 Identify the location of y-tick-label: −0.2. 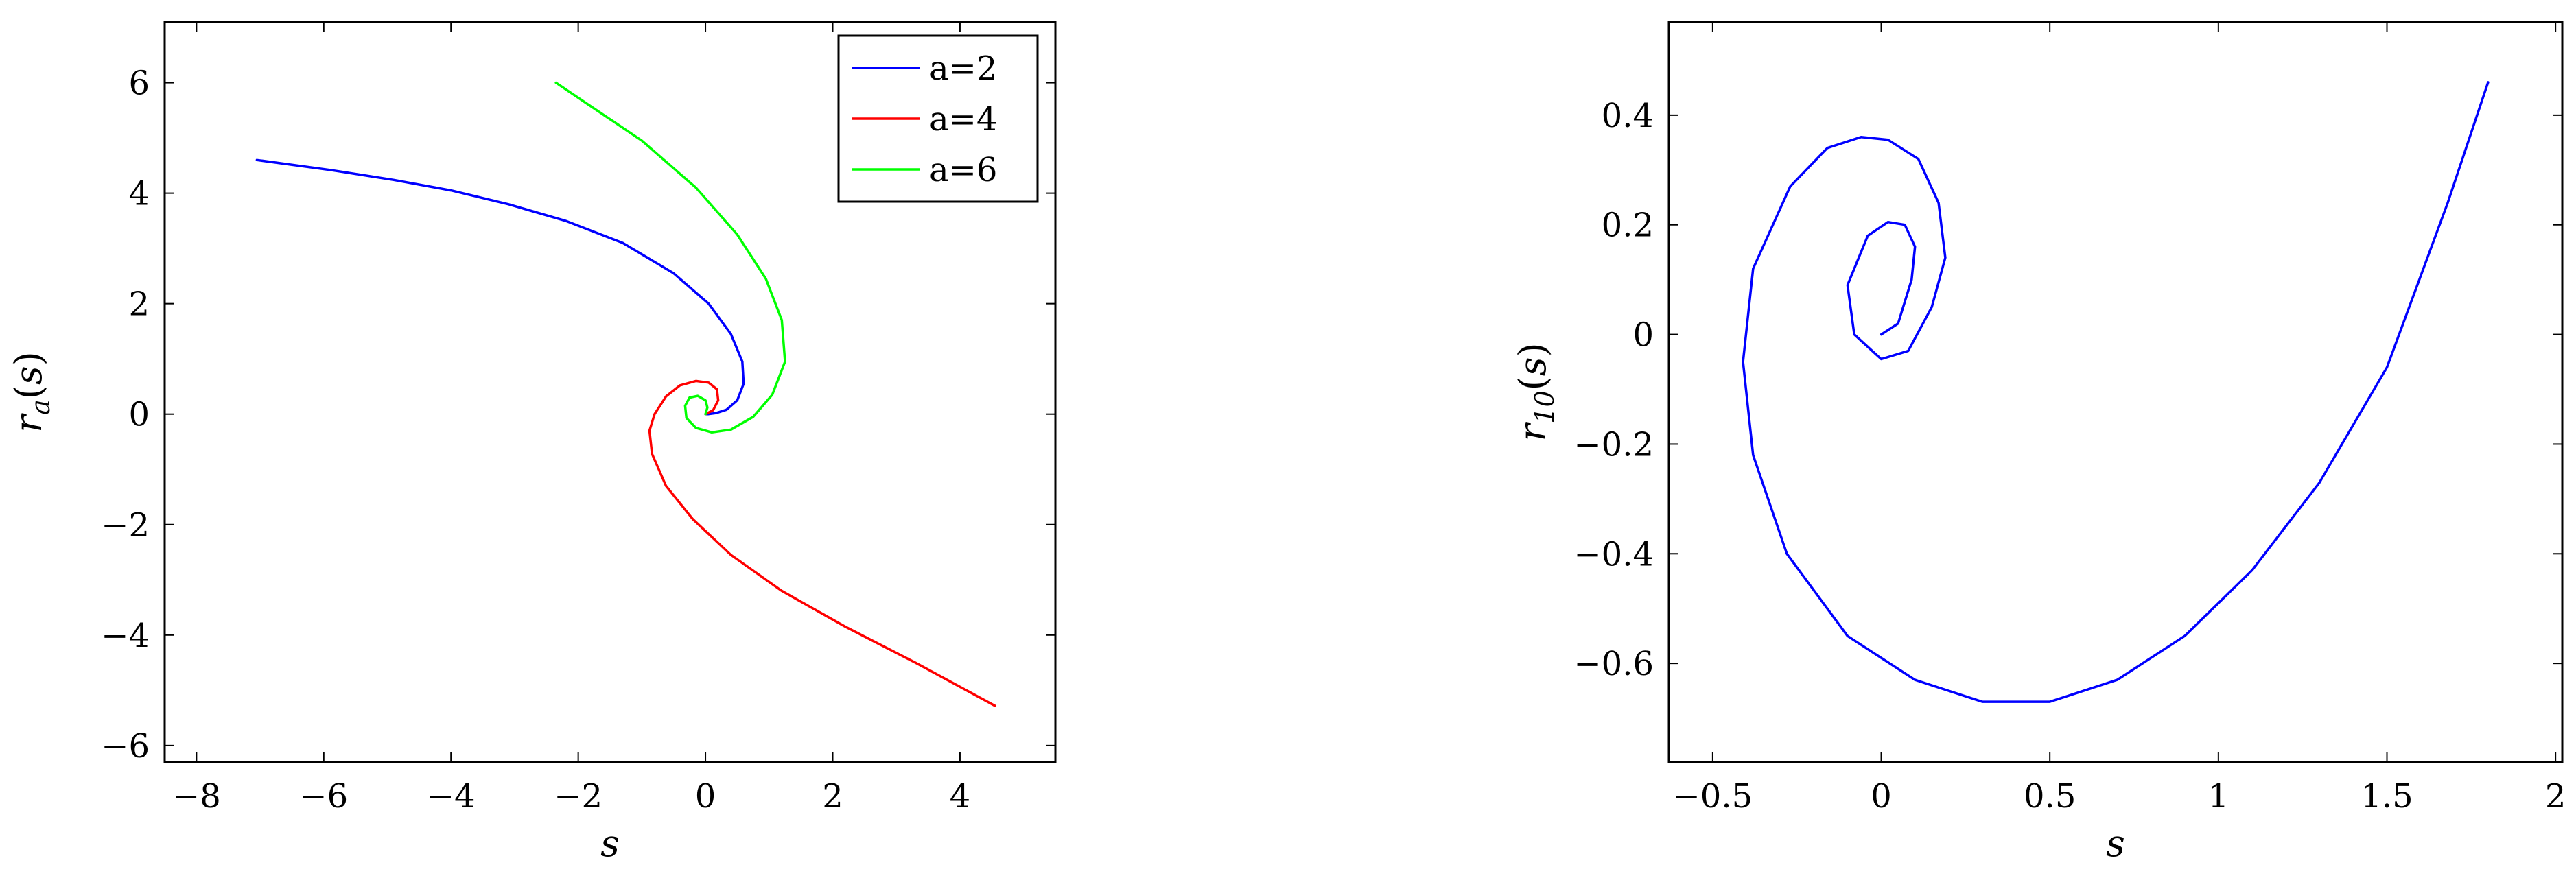
(1613, 444).